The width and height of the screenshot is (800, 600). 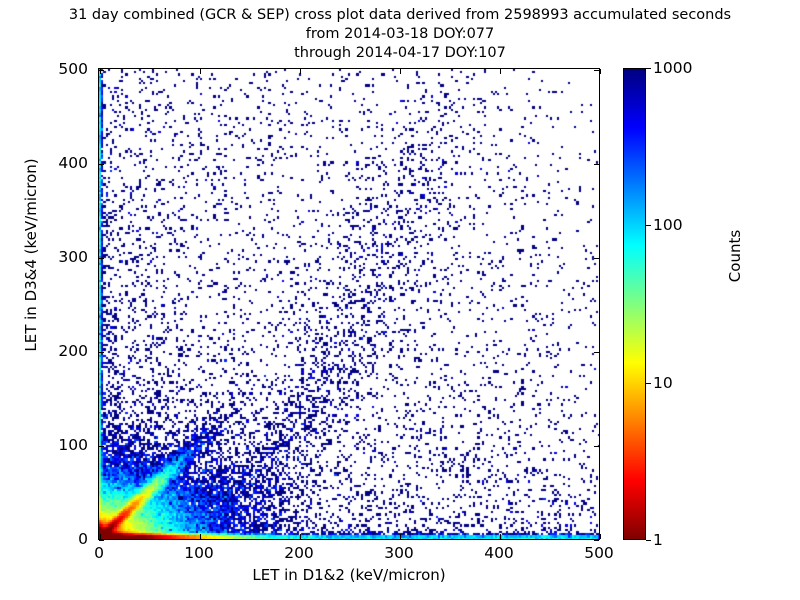 I want to click on y-tick-label-300: 300, so click(x=73, y=257).